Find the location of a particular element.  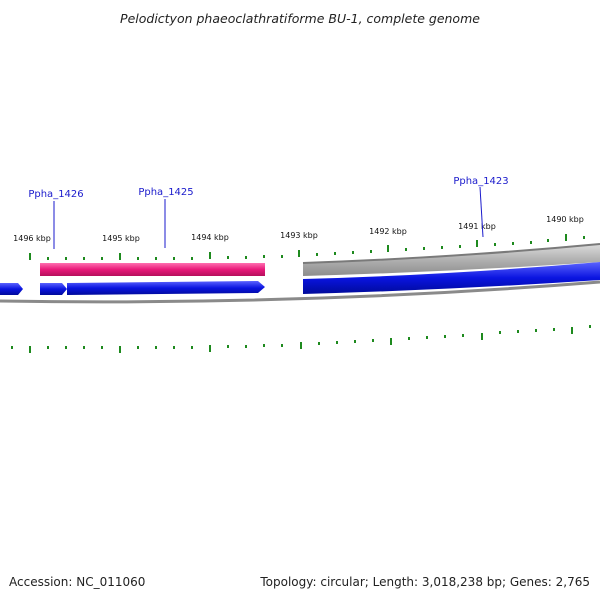

gene-label-ppha-1426: Ppha_1426 is located at coordinates (55, 194).